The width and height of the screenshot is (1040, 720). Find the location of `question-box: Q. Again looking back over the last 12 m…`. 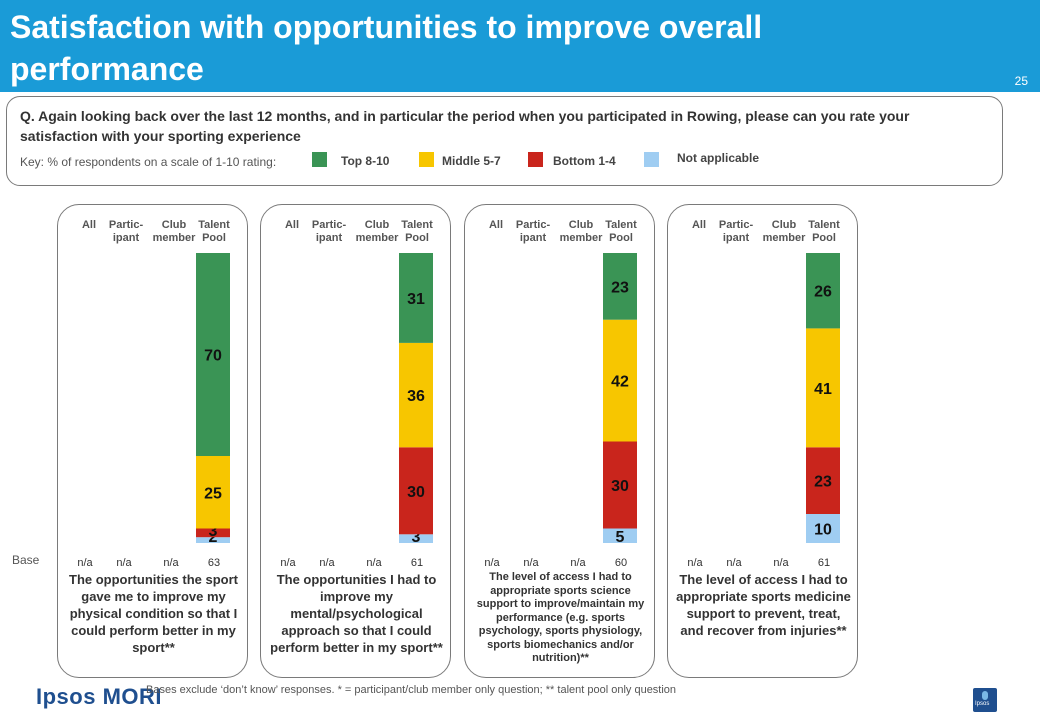

question-box: Q. Again looking back over the last 12 m… is located at coordinates (504, 141).